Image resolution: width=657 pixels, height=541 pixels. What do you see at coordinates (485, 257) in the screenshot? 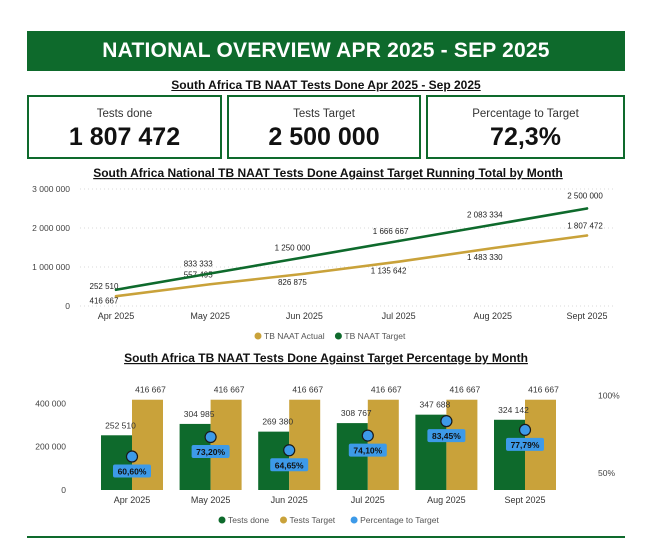
I see `data-label: 1 483 330` at bounding box center [485, 257].